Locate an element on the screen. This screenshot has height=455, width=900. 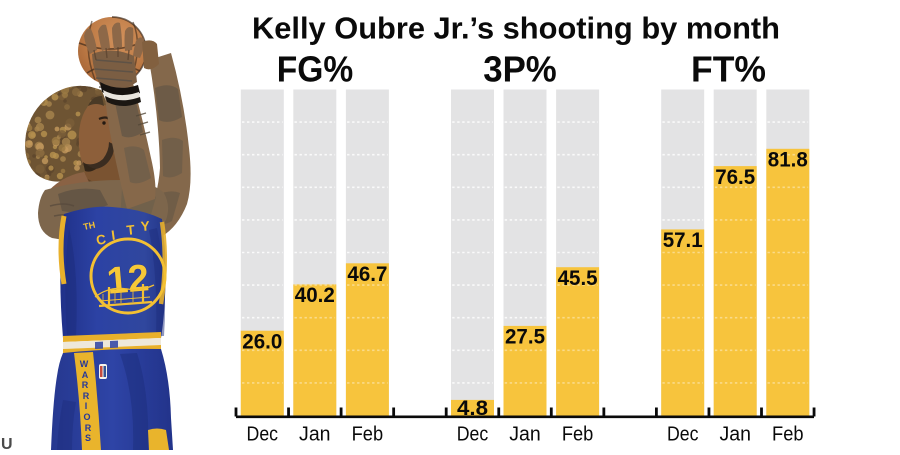
svg-text: 76.5 is located at coordinates (735, 177).